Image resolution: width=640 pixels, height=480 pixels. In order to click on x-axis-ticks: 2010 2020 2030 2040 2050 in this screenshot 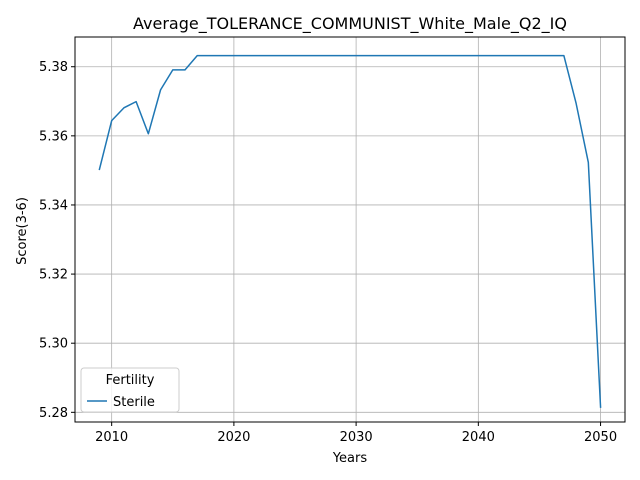, I will do `click(356, 433)`.